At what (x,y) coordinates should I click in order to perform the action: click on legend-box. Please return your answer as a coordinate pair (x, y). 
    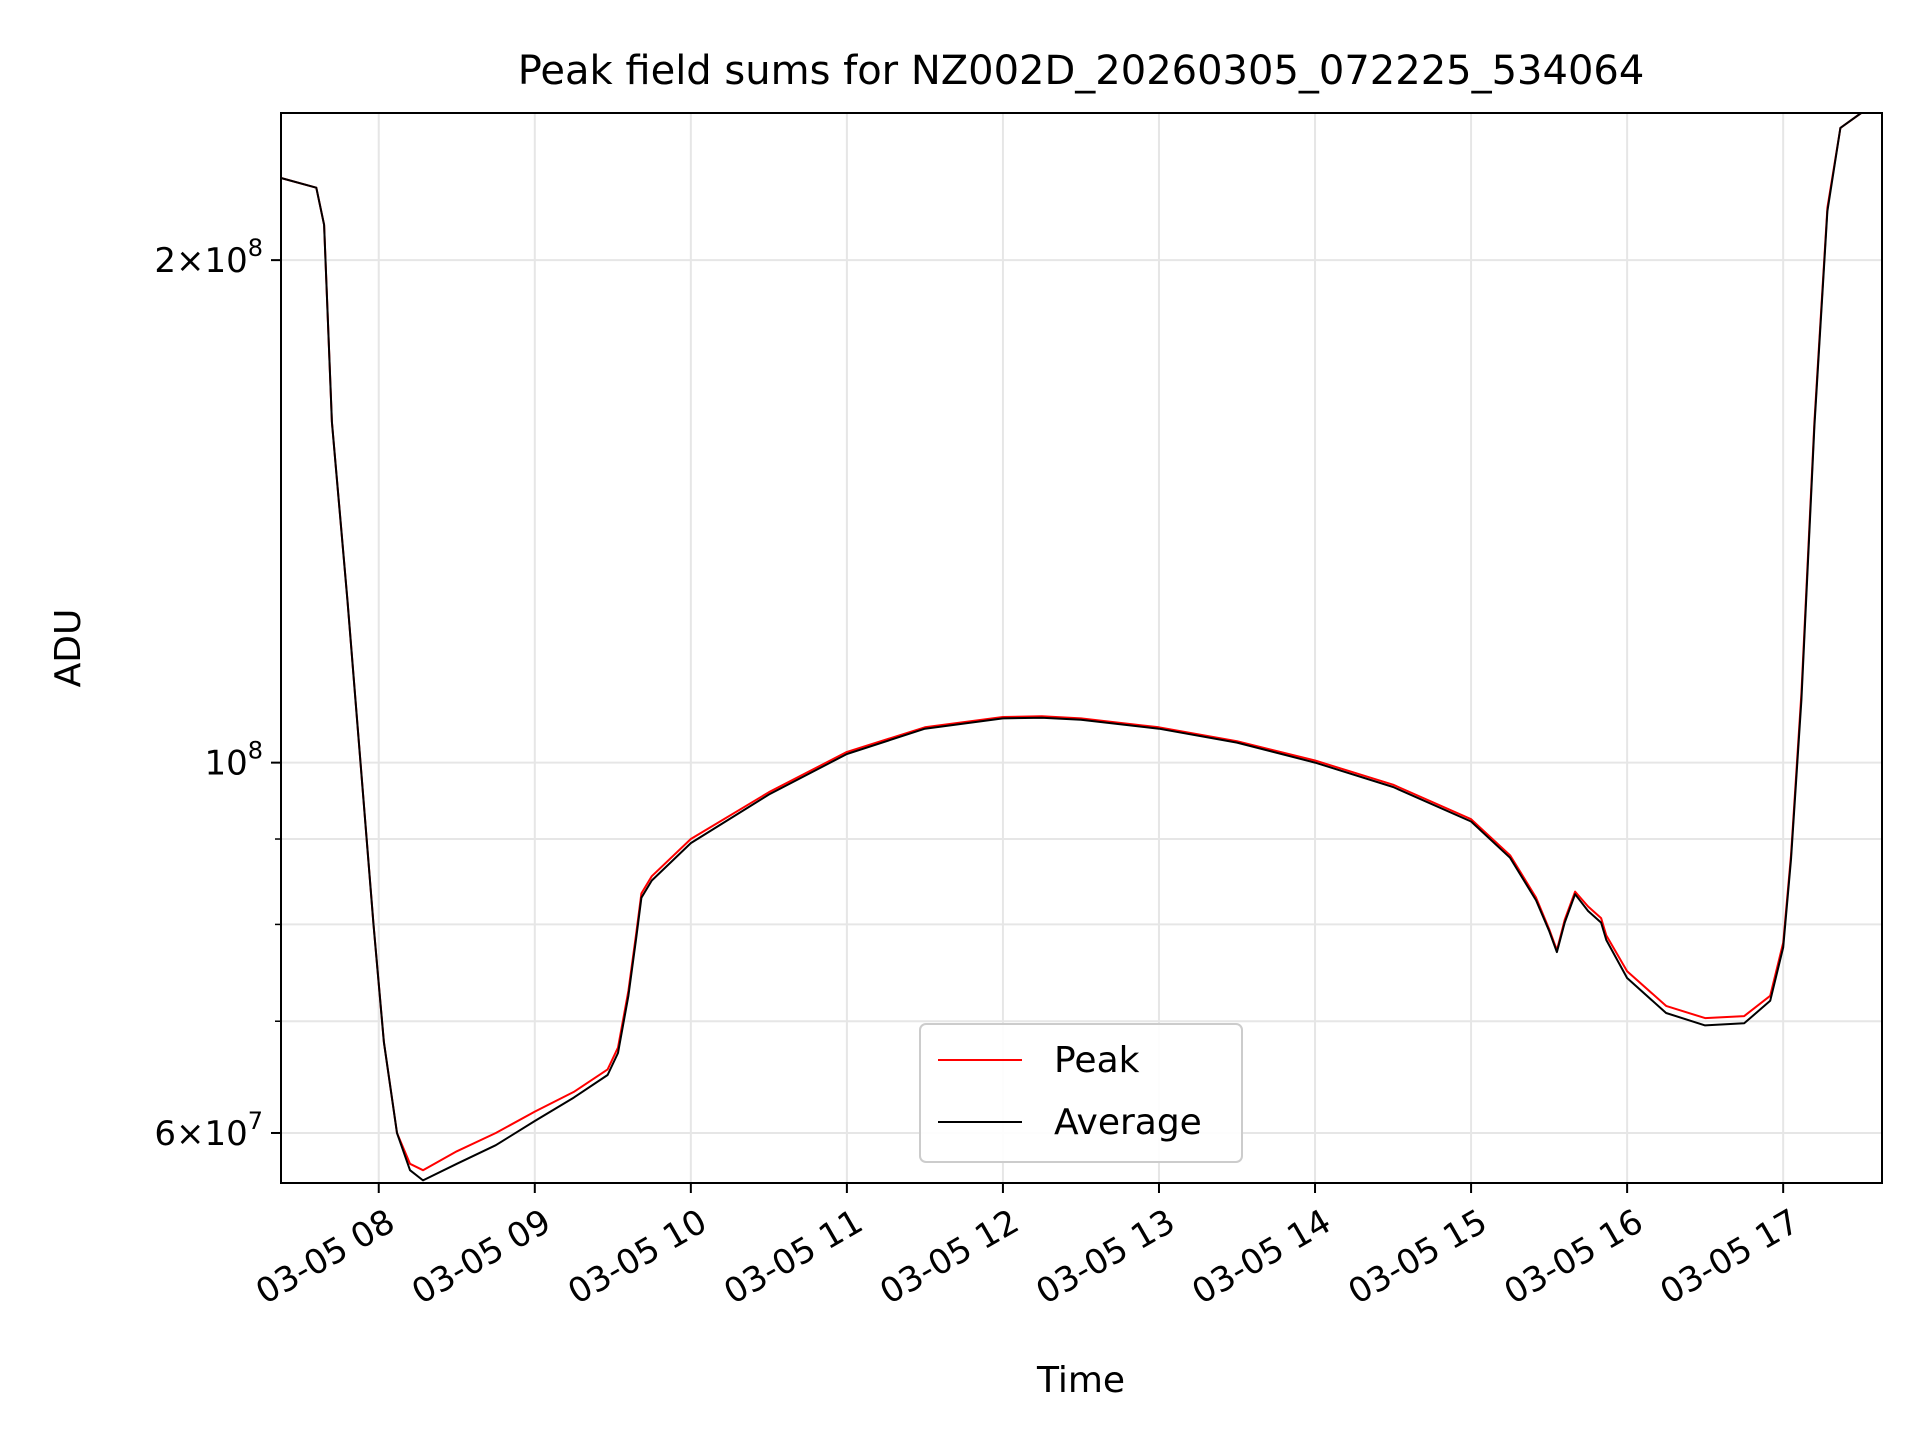
    Looking at the image, I should click on (1081, 1093).